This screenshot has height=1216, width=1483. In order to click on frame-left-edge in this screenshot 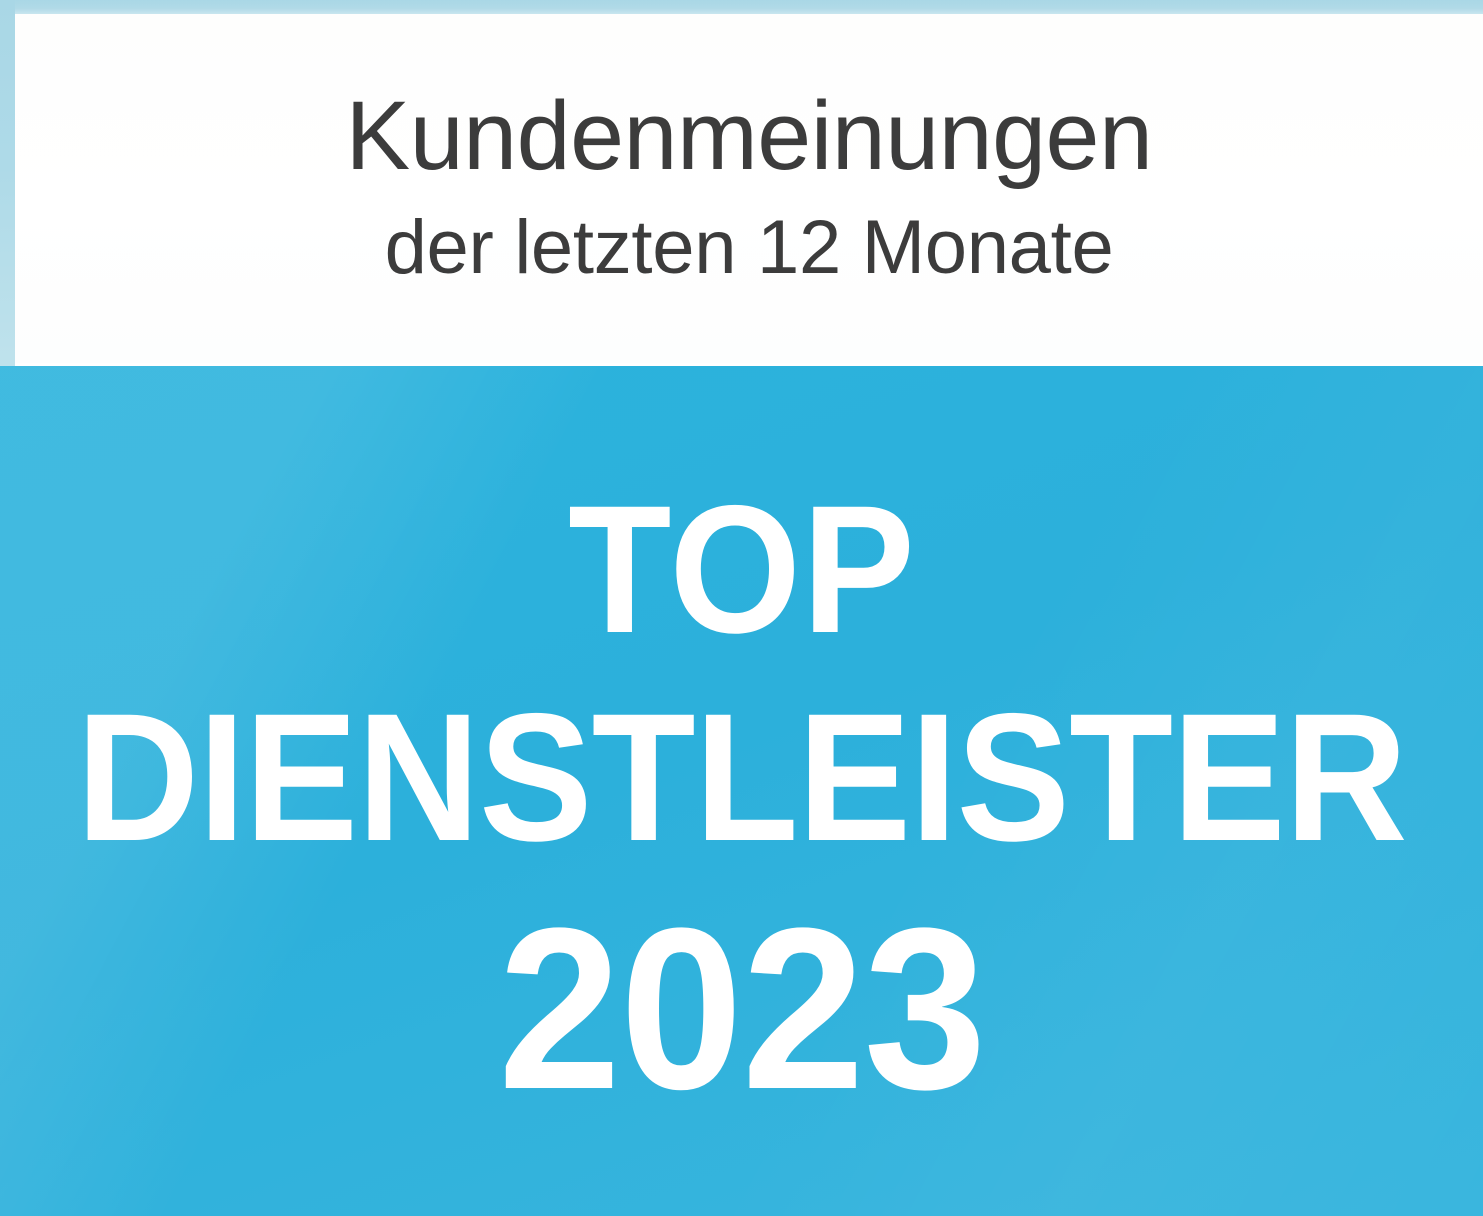, I will do `click(7, 183)`.